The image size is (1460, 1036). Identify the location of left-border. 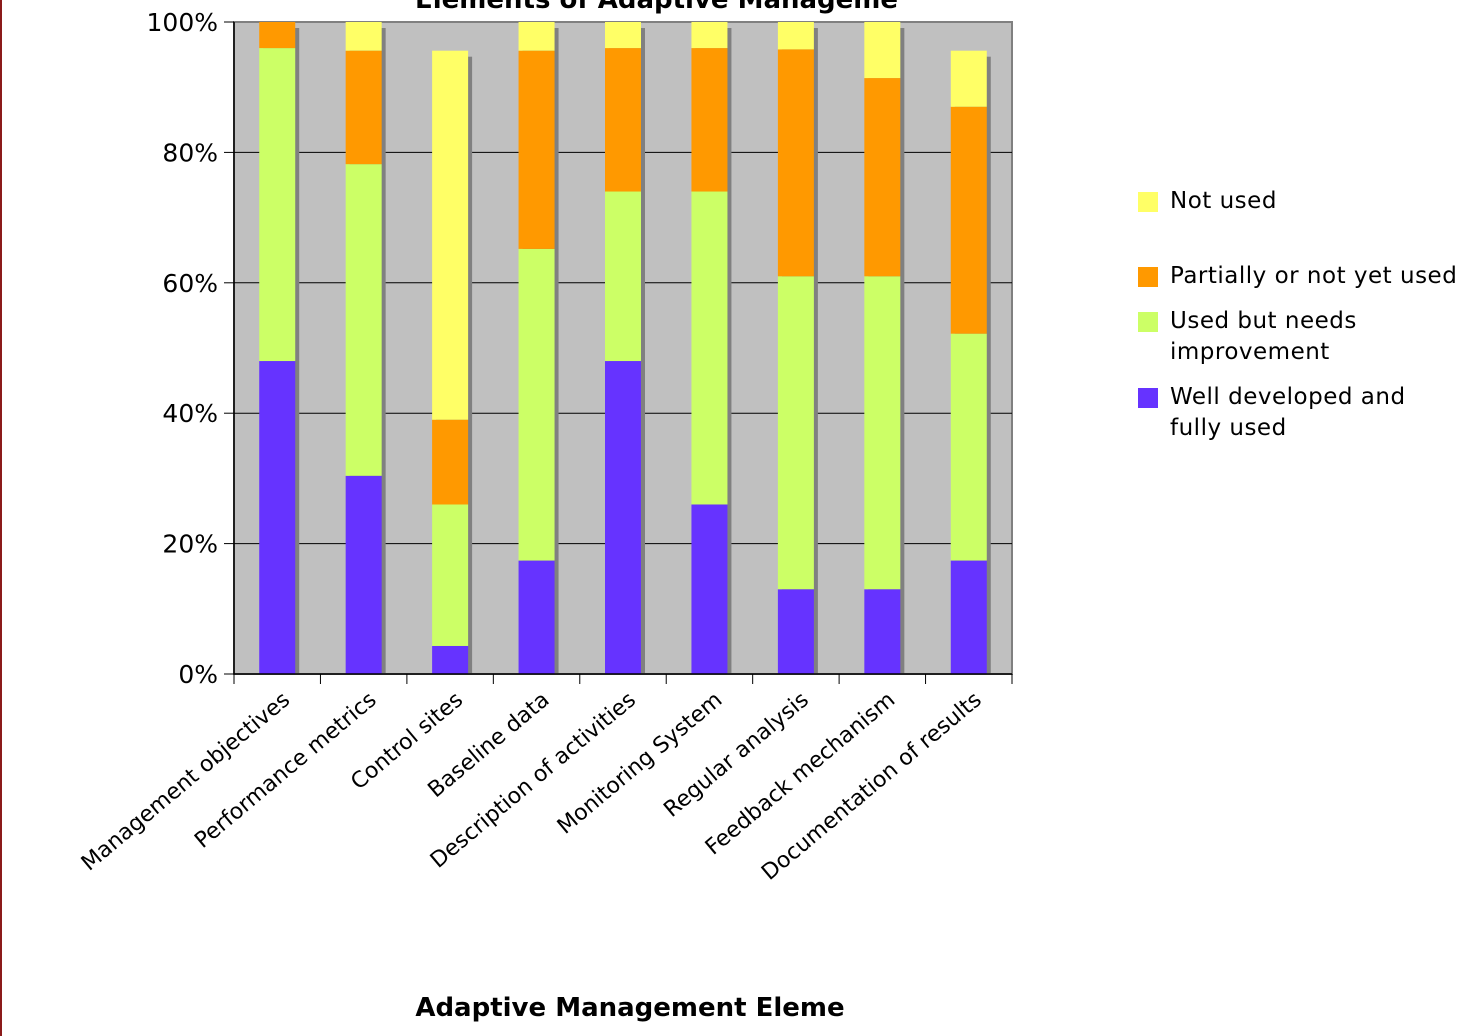
(1, 518).